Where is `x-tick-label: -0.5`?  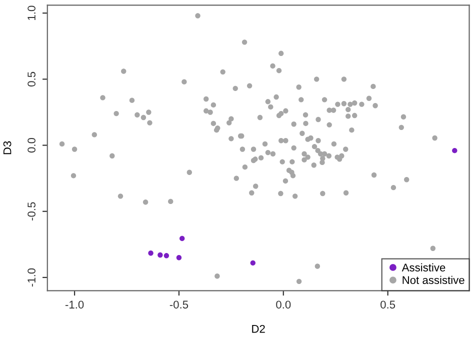 x-tick-label: -0.5 is located at coordinates (179, 304).